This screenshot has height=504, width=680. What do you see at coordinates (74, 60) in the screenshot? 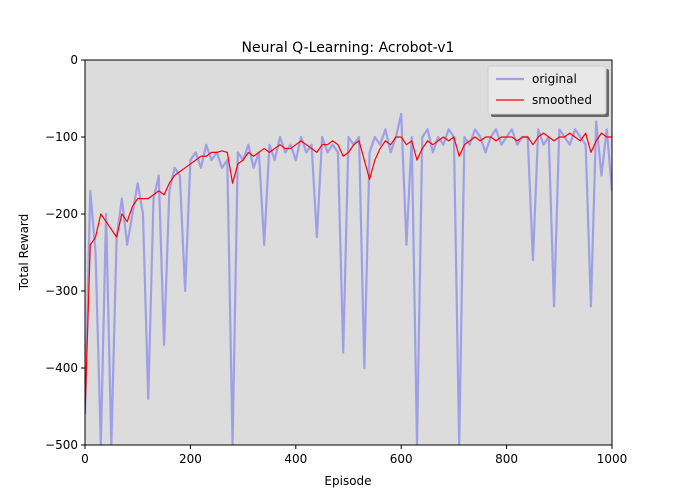
I see `y-tick-label: 0` at bounding box center [74, 60].